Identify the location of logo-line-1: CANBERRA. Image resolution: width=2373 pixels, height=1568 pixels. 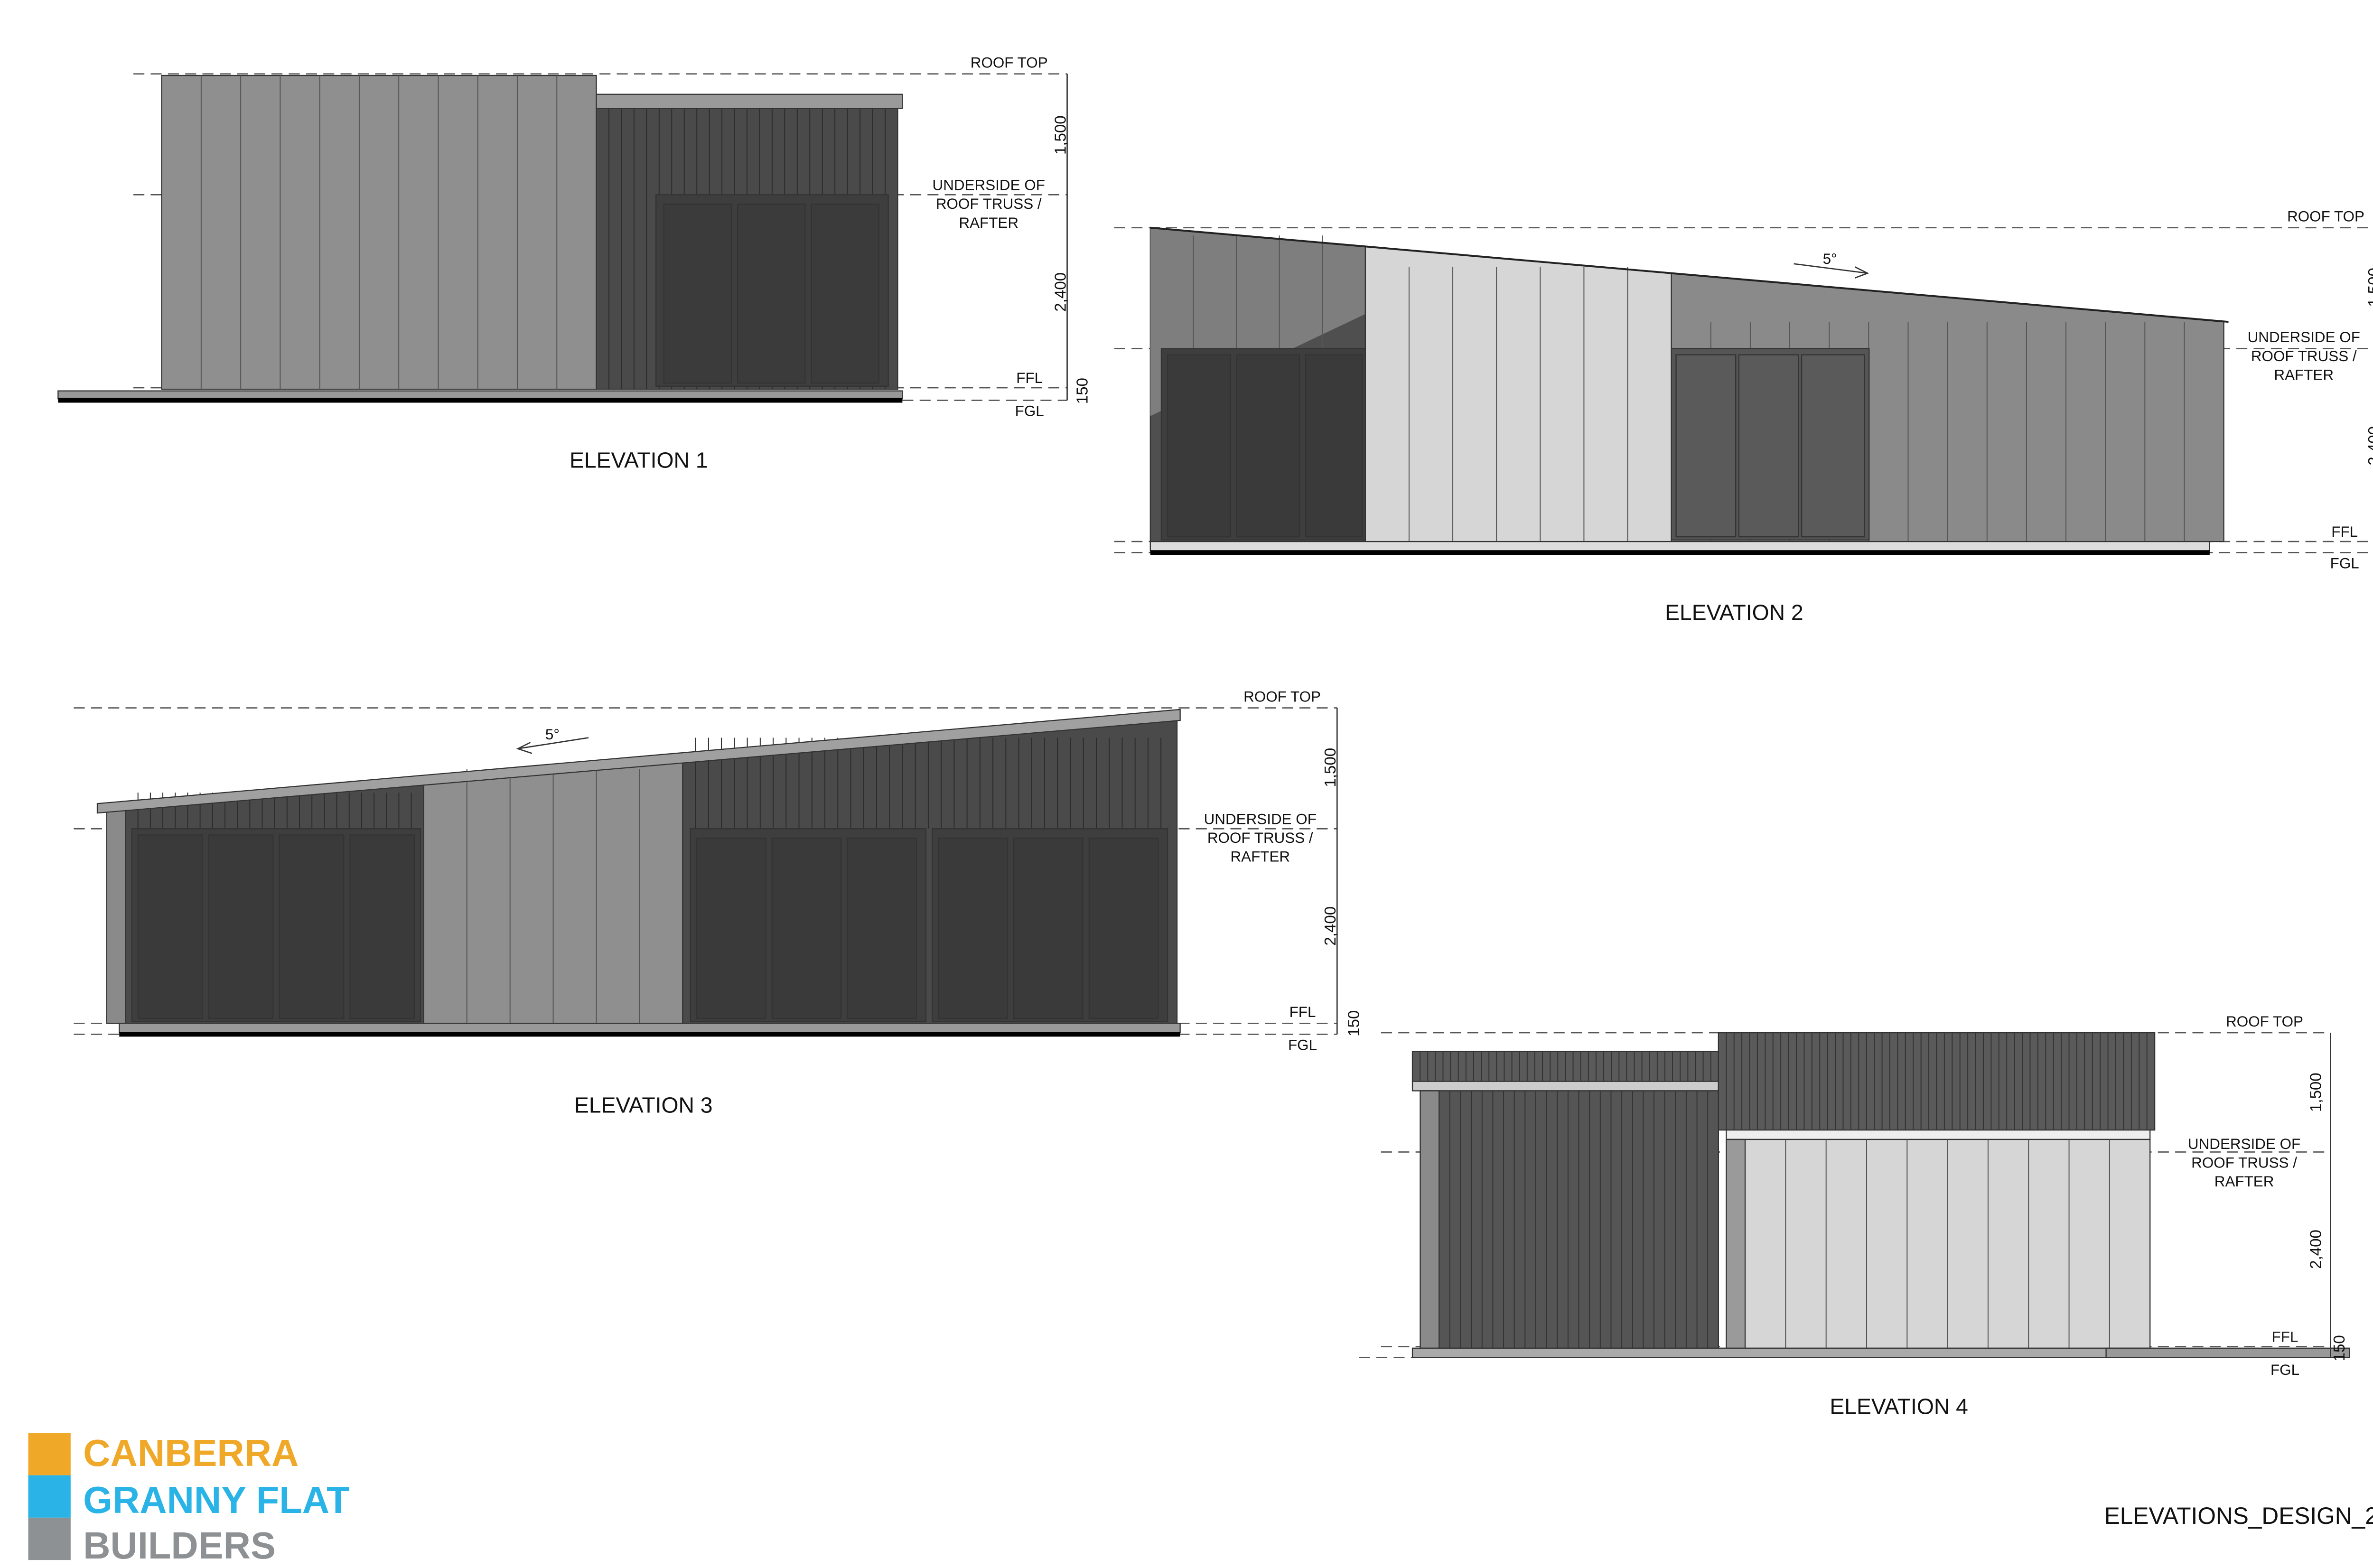
(191, 1453).